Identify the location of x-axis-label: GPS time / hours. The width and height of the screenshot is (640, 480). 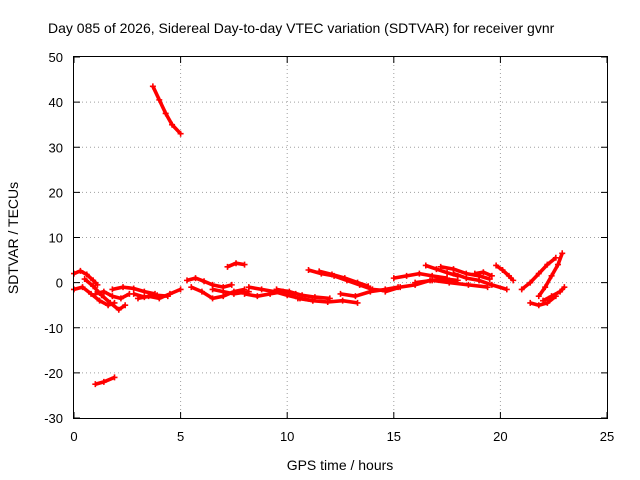
(340, 465).